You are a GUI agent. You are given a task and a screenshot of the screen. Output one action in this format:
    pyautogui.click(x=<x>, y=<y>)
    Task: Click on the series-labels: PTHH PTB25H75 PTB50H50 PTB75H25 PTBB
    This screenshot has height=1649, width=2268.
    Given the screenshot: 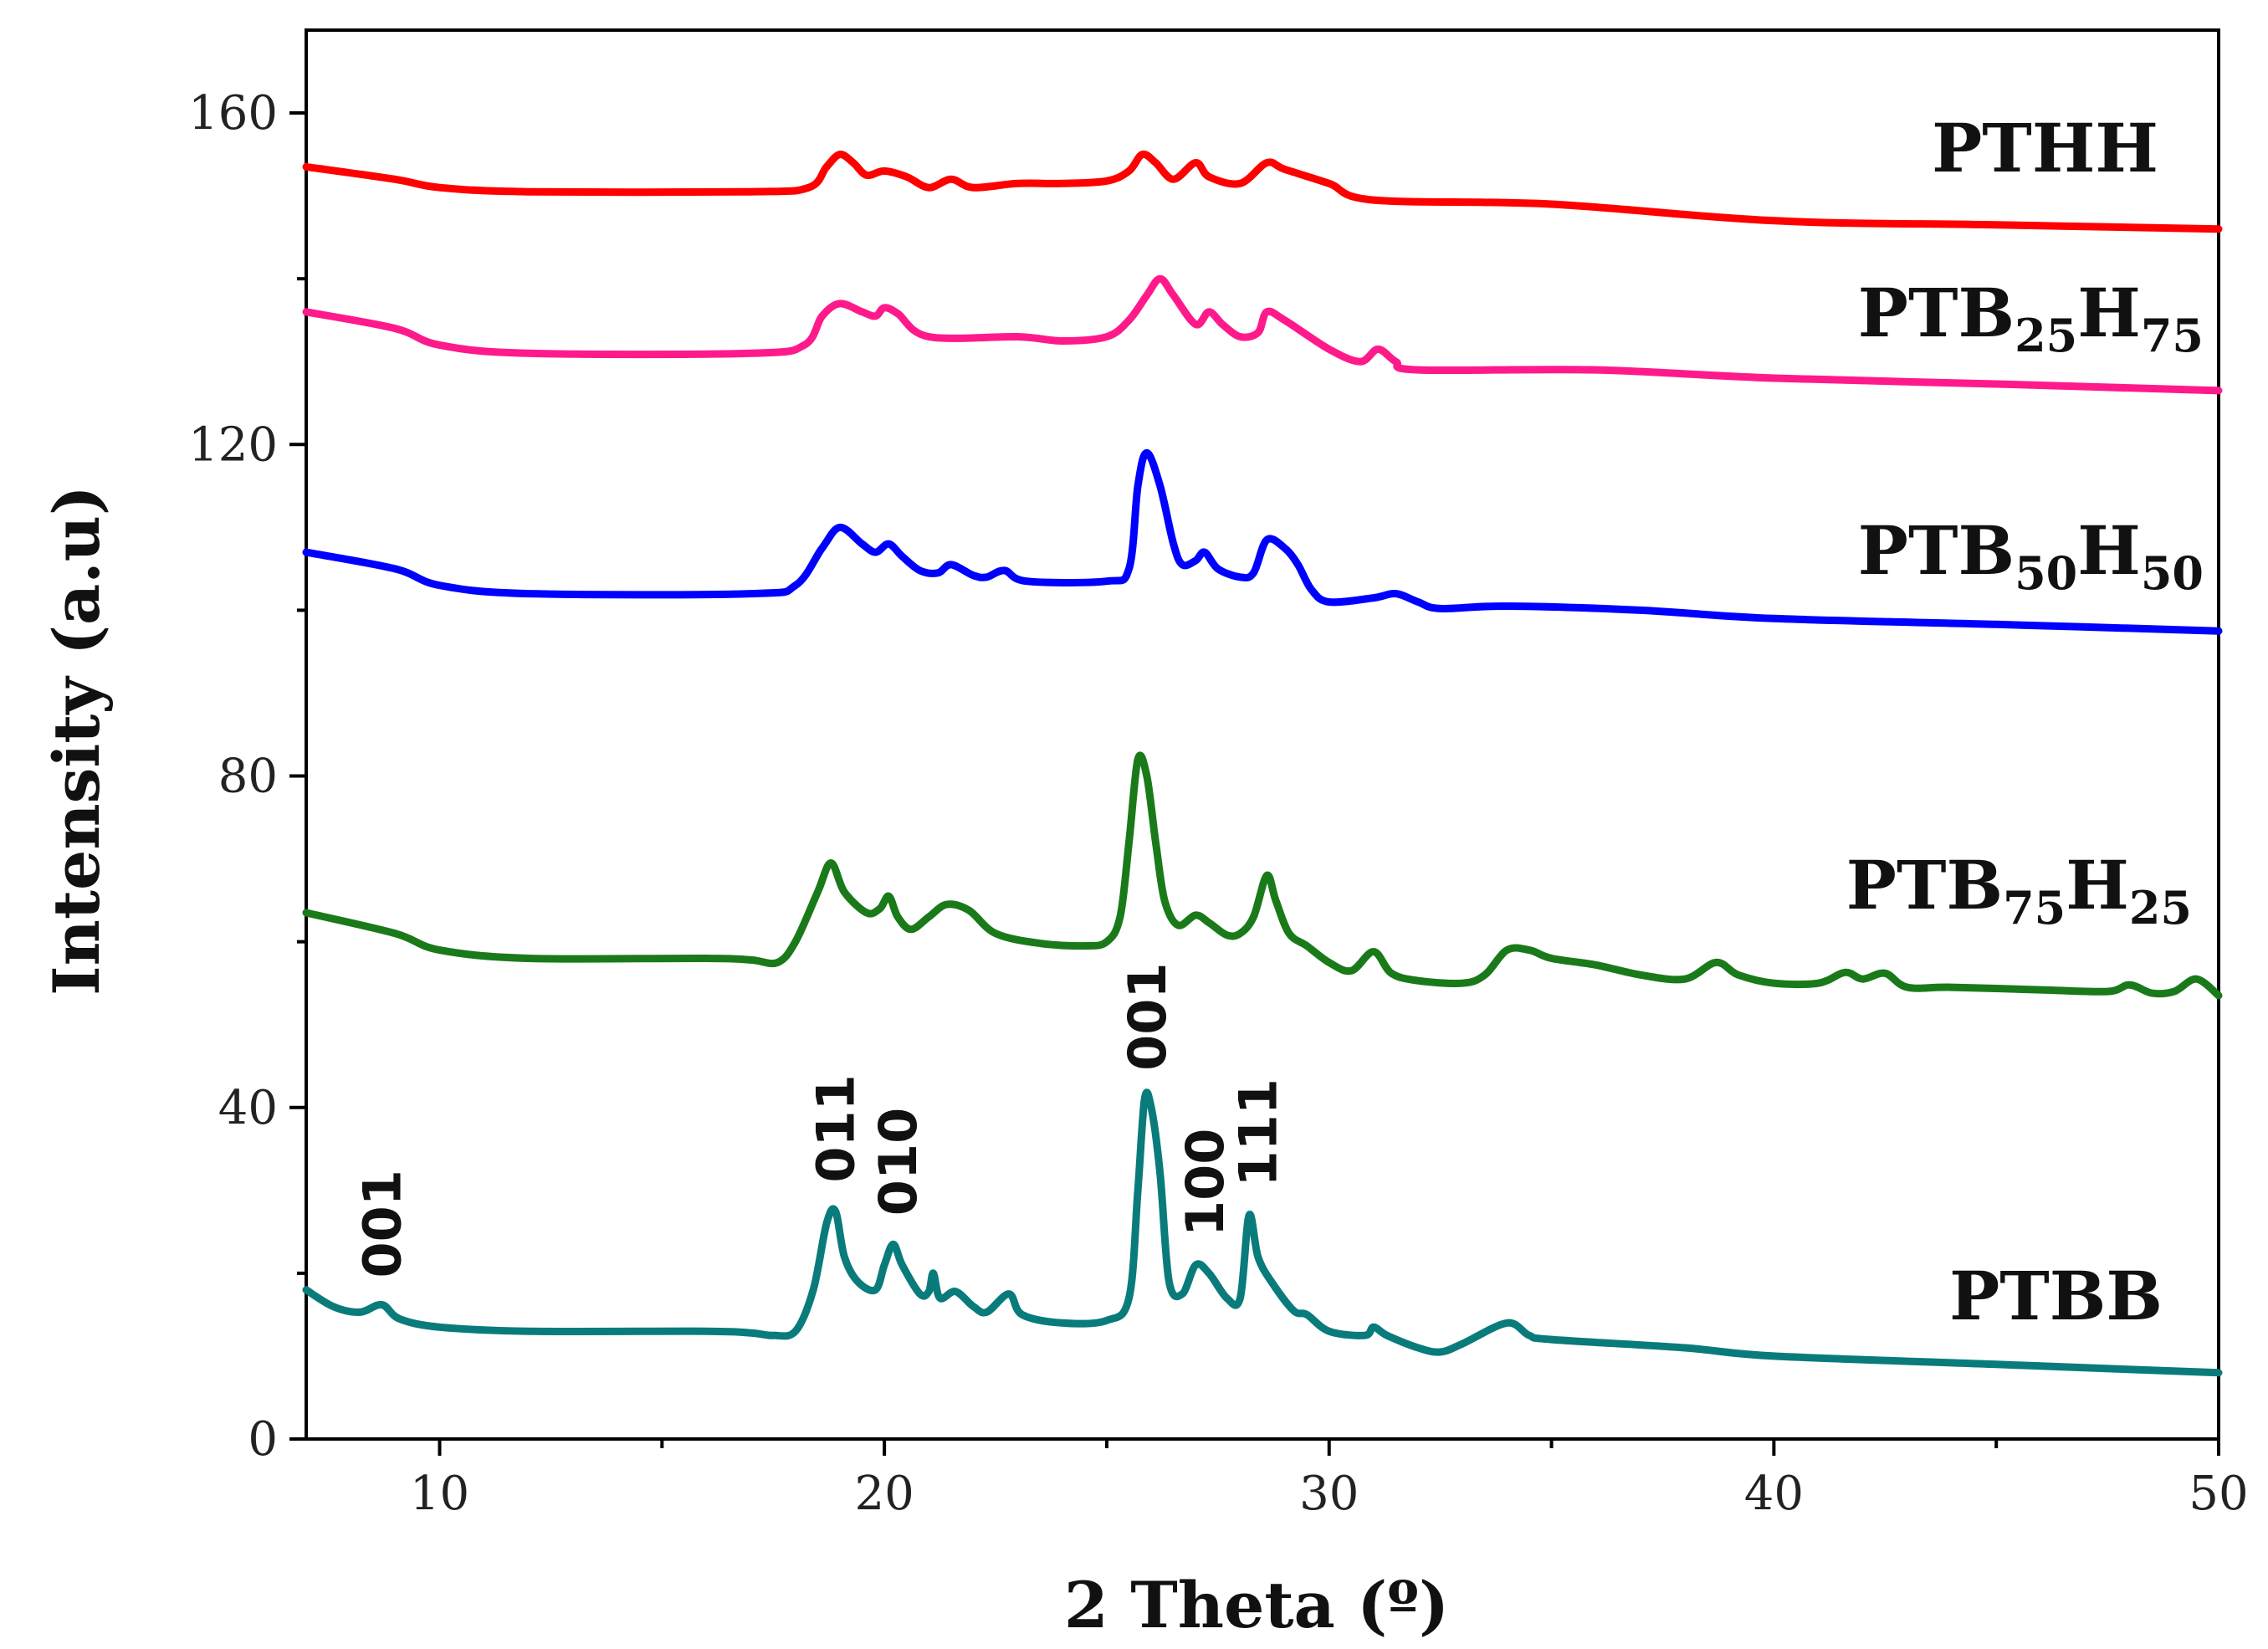 What is the action you would take?
    pyautogui.click(x=2025, y=722)
    